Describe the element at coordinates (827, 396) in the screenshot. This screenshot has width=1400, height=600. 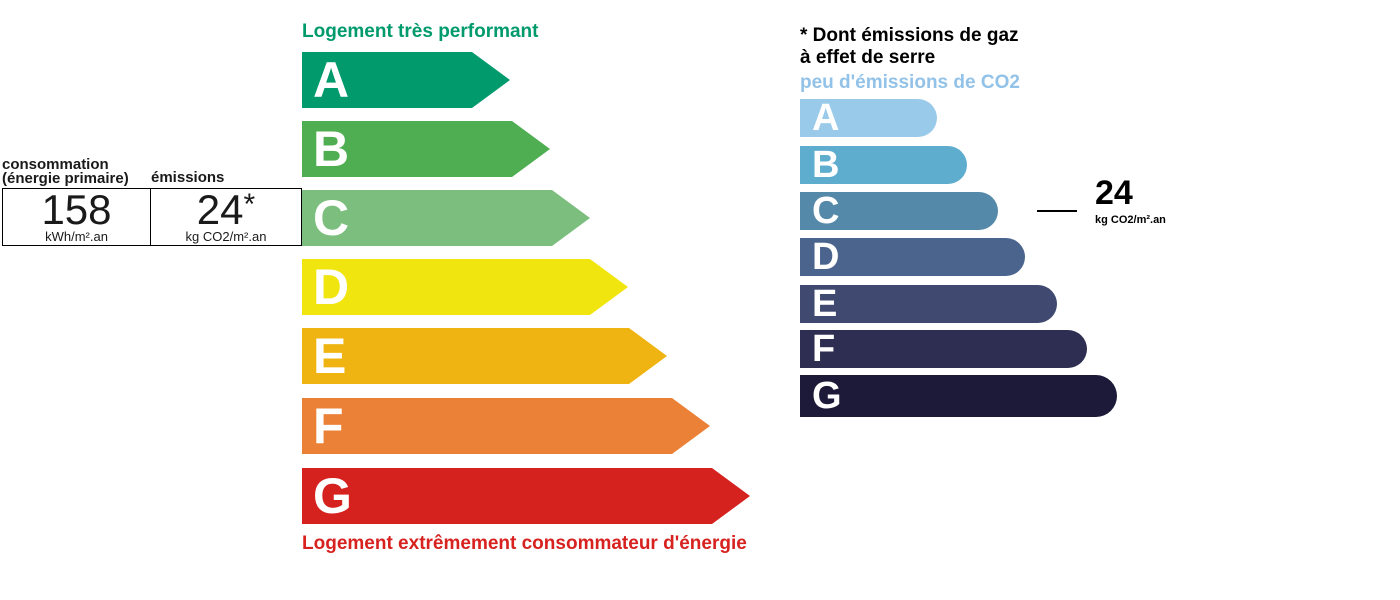
I see `co2-class-letter: G` at that location.